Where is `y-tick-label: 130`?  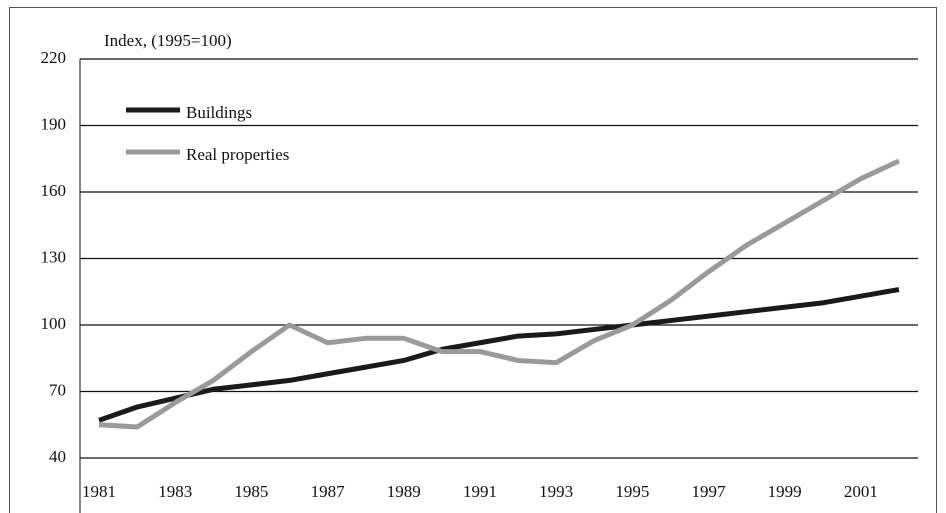
y-tick-label: 130 is located at coordinates (54, 256).